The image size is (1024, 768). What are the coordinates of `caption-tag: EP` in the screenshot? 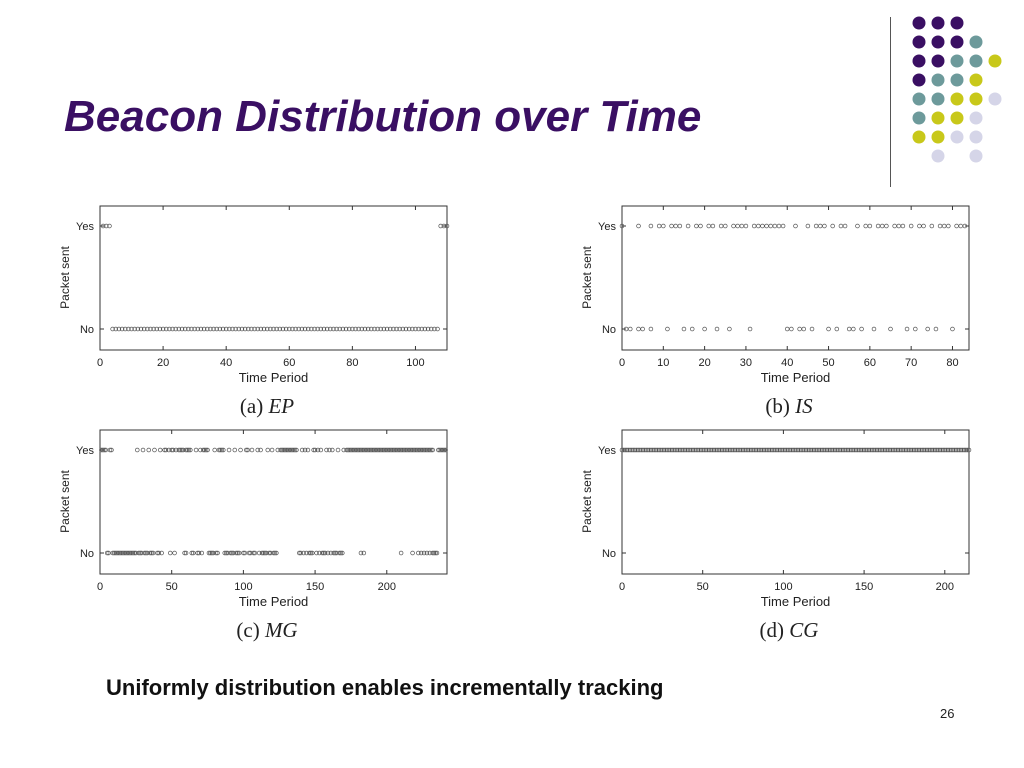 It's located at (281, 406).